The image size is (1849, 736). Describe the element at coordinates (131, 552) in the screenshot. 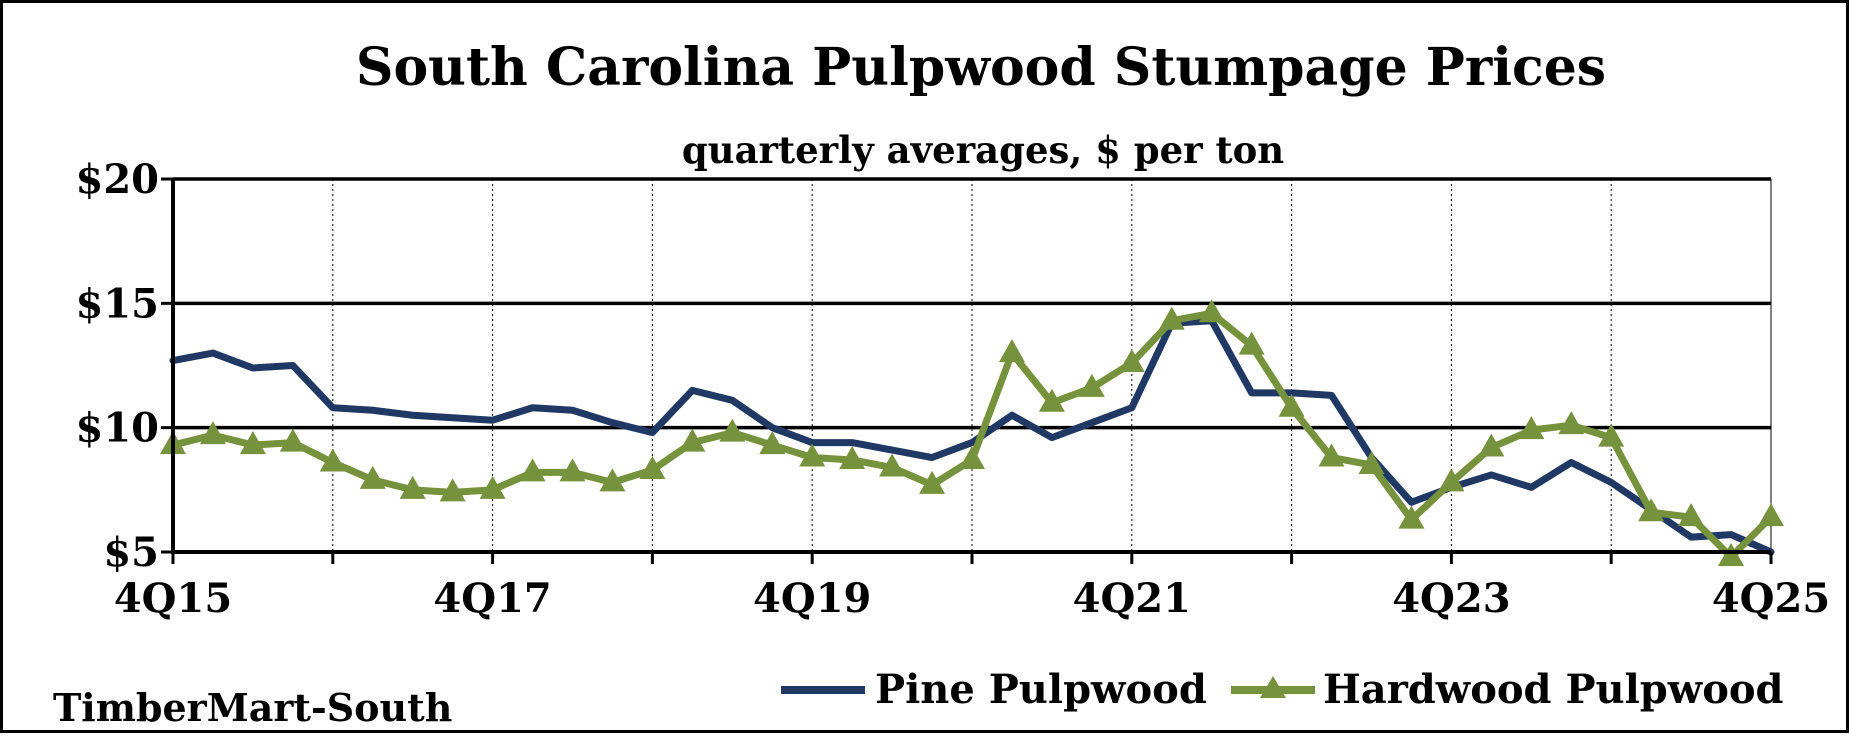

I see `y-tick-label: $5` at that location.